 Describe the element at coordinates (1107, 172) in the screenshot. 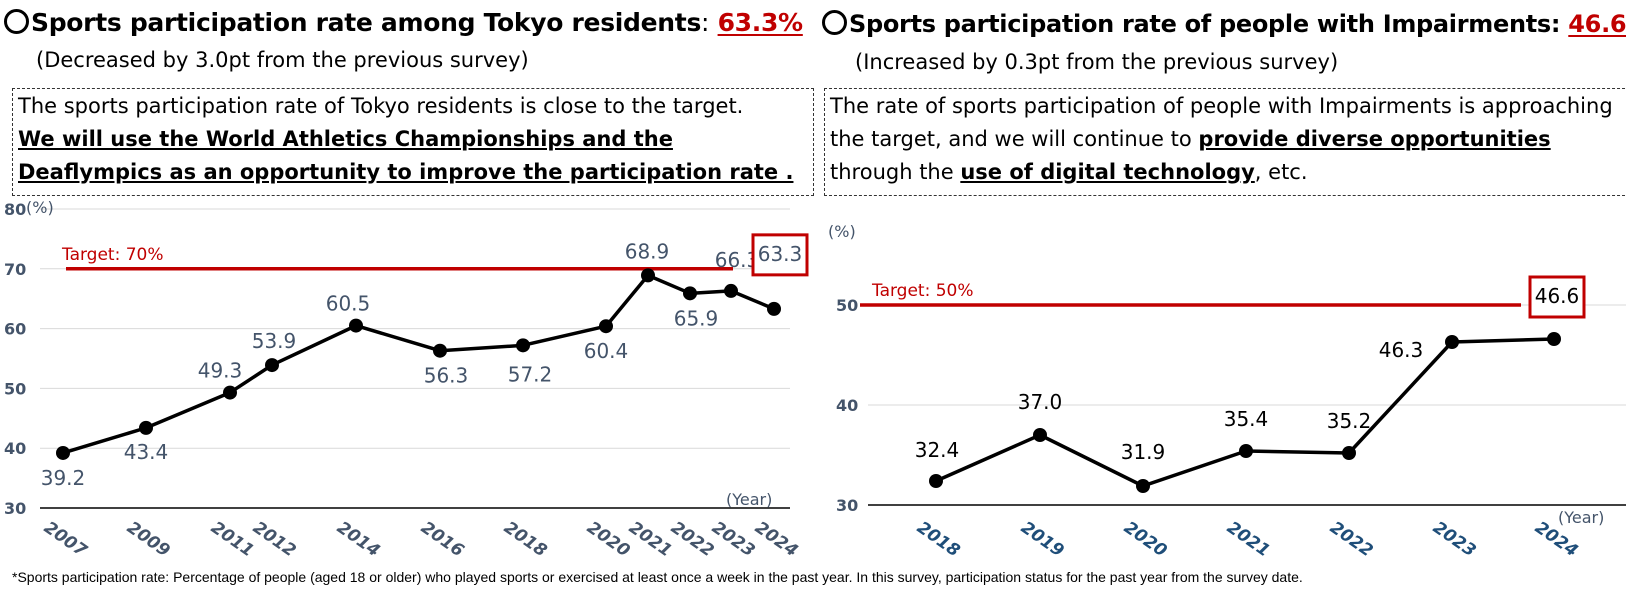

I see `right-note-bold-2: use of digital technology` at that location.